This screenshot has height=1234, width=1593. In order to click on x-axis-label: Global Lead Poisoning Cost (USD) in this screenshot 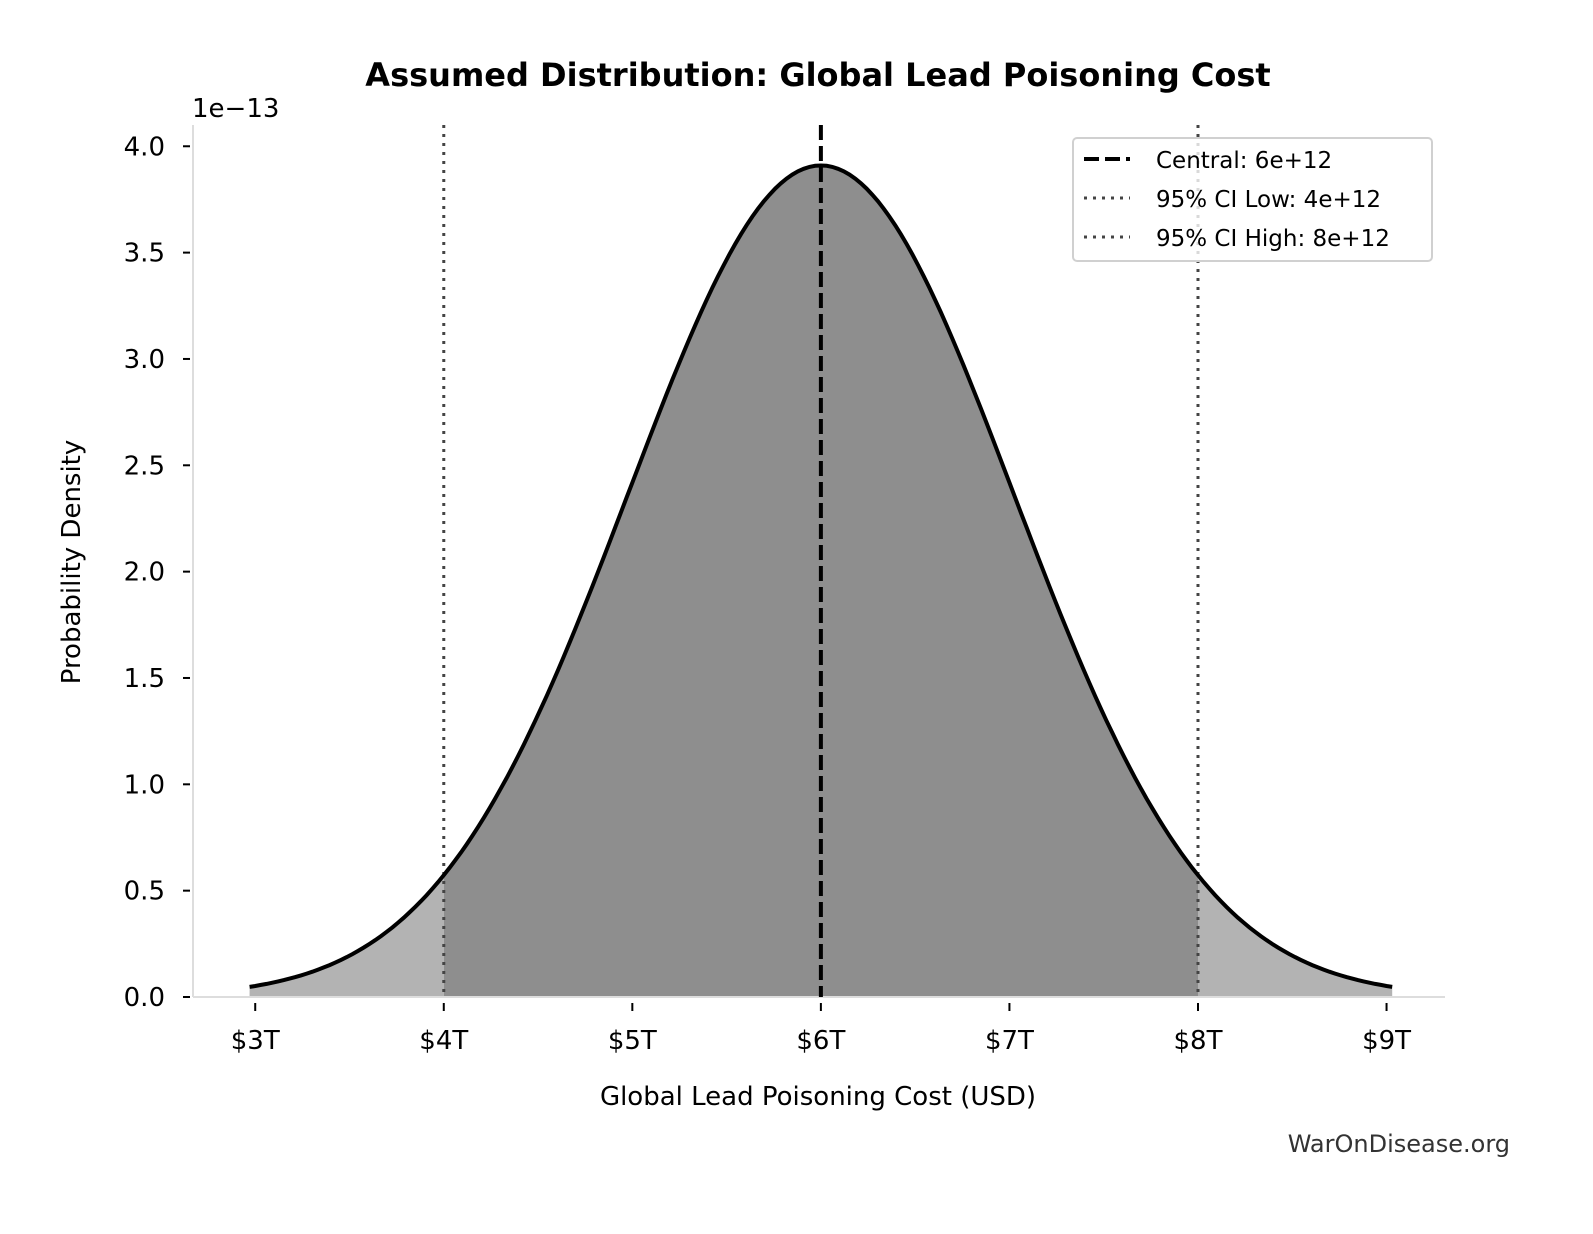, I will do `click(818, 1097)`.